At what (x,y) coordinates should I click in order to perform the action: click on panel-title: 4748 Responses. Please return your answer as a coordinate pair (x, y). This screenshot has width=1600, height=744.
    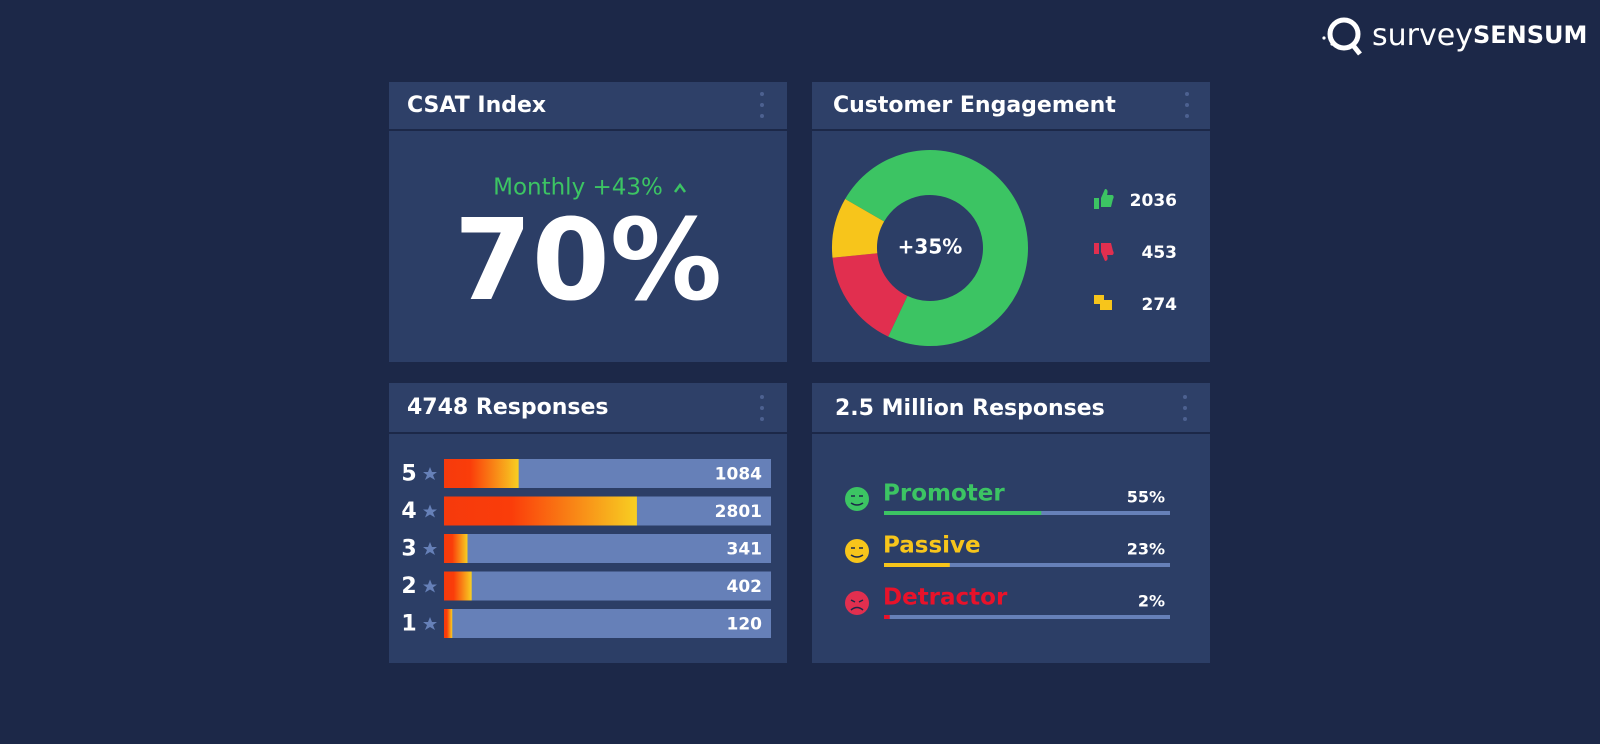
    Looking at the image, I should click on (507, 407).